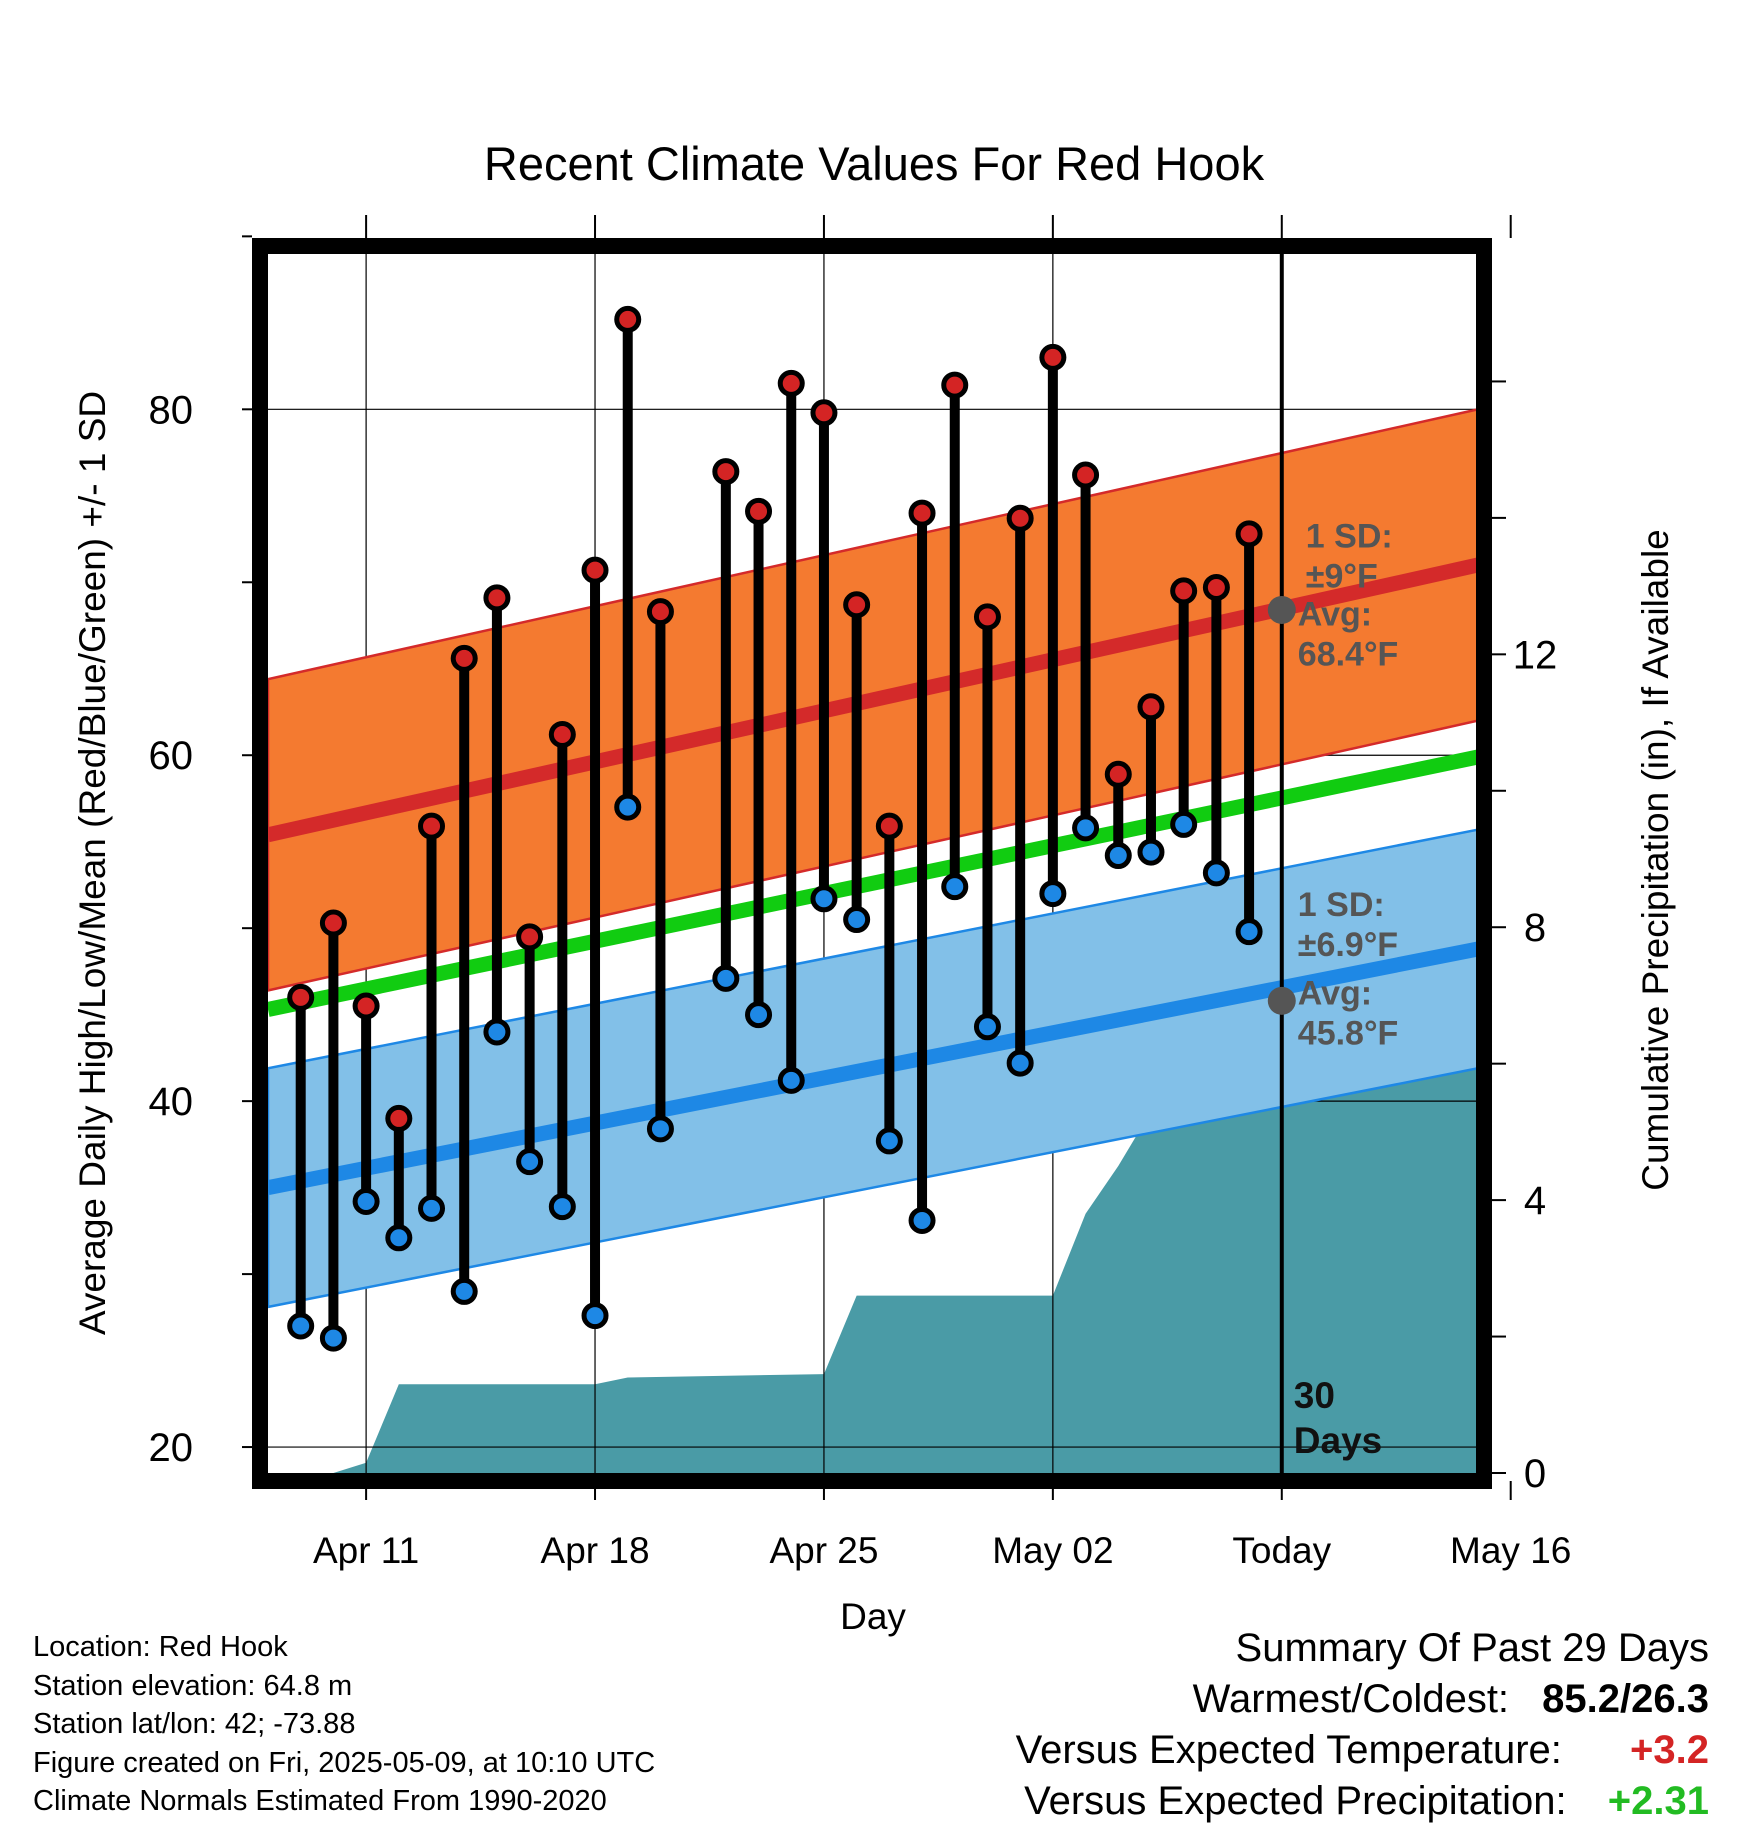  Describe the element at coordinates (1342, 577) in the screenshot. I see `annotation-line2: ±9°F` at that location.